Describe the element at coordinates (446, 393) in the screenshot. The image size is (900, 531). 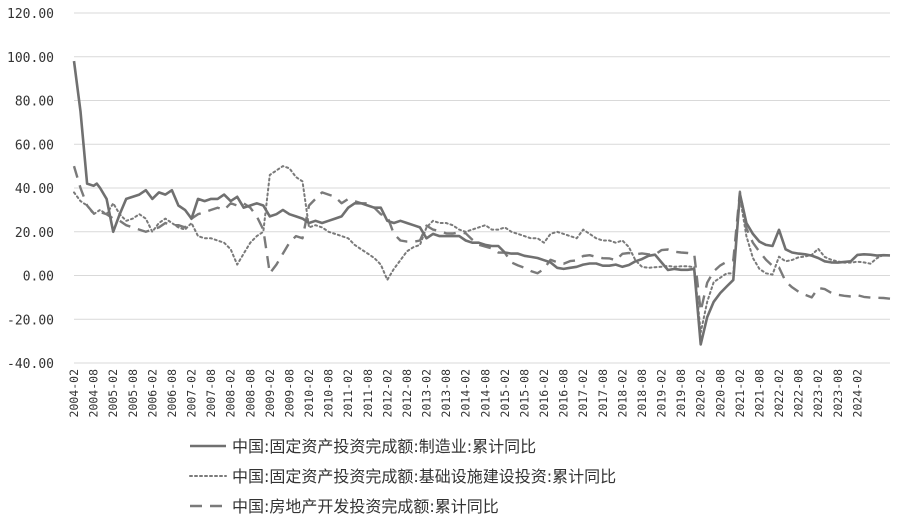
I see `x-tick-label: 2013-08` at that location.